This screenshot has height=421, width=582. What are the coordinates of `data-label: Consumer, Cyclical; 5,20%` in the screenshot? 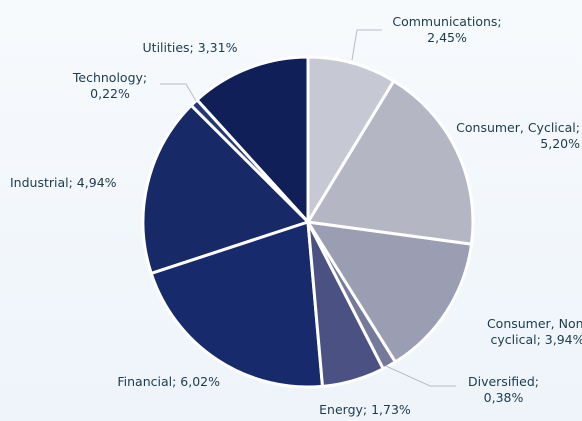 It's located at (518, 135).